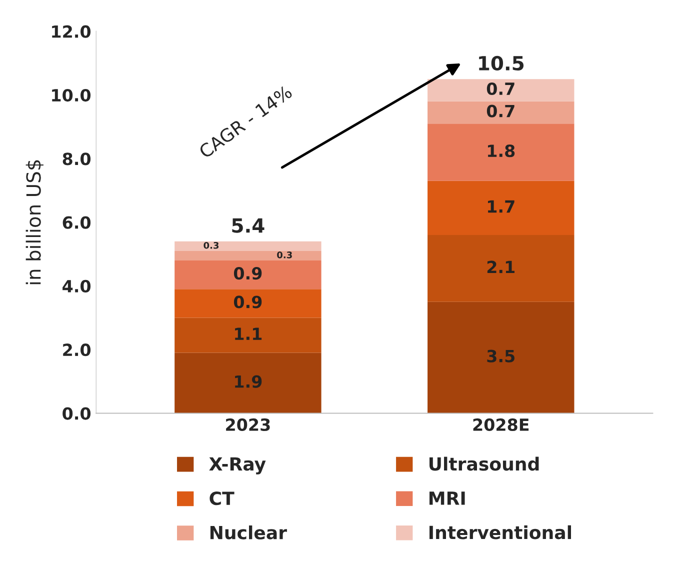 The image size is (687, 570). I want to click on x-tick-label: 2028E, so click(501, 425).